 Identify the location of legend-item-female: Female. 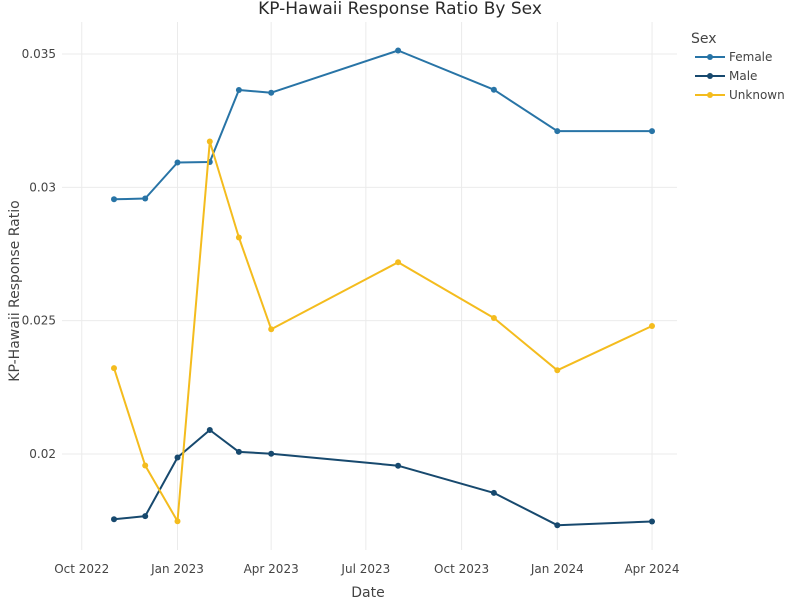
(733, 57).